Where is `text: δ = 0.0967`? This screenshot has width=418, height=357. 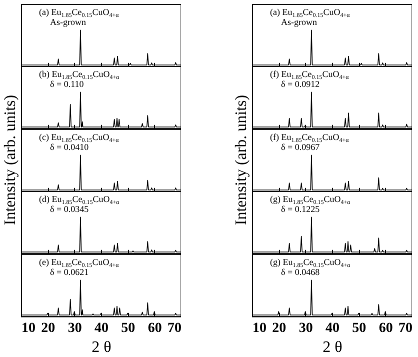 text: δ = 0.0967 is located at coordinates (300, 147).